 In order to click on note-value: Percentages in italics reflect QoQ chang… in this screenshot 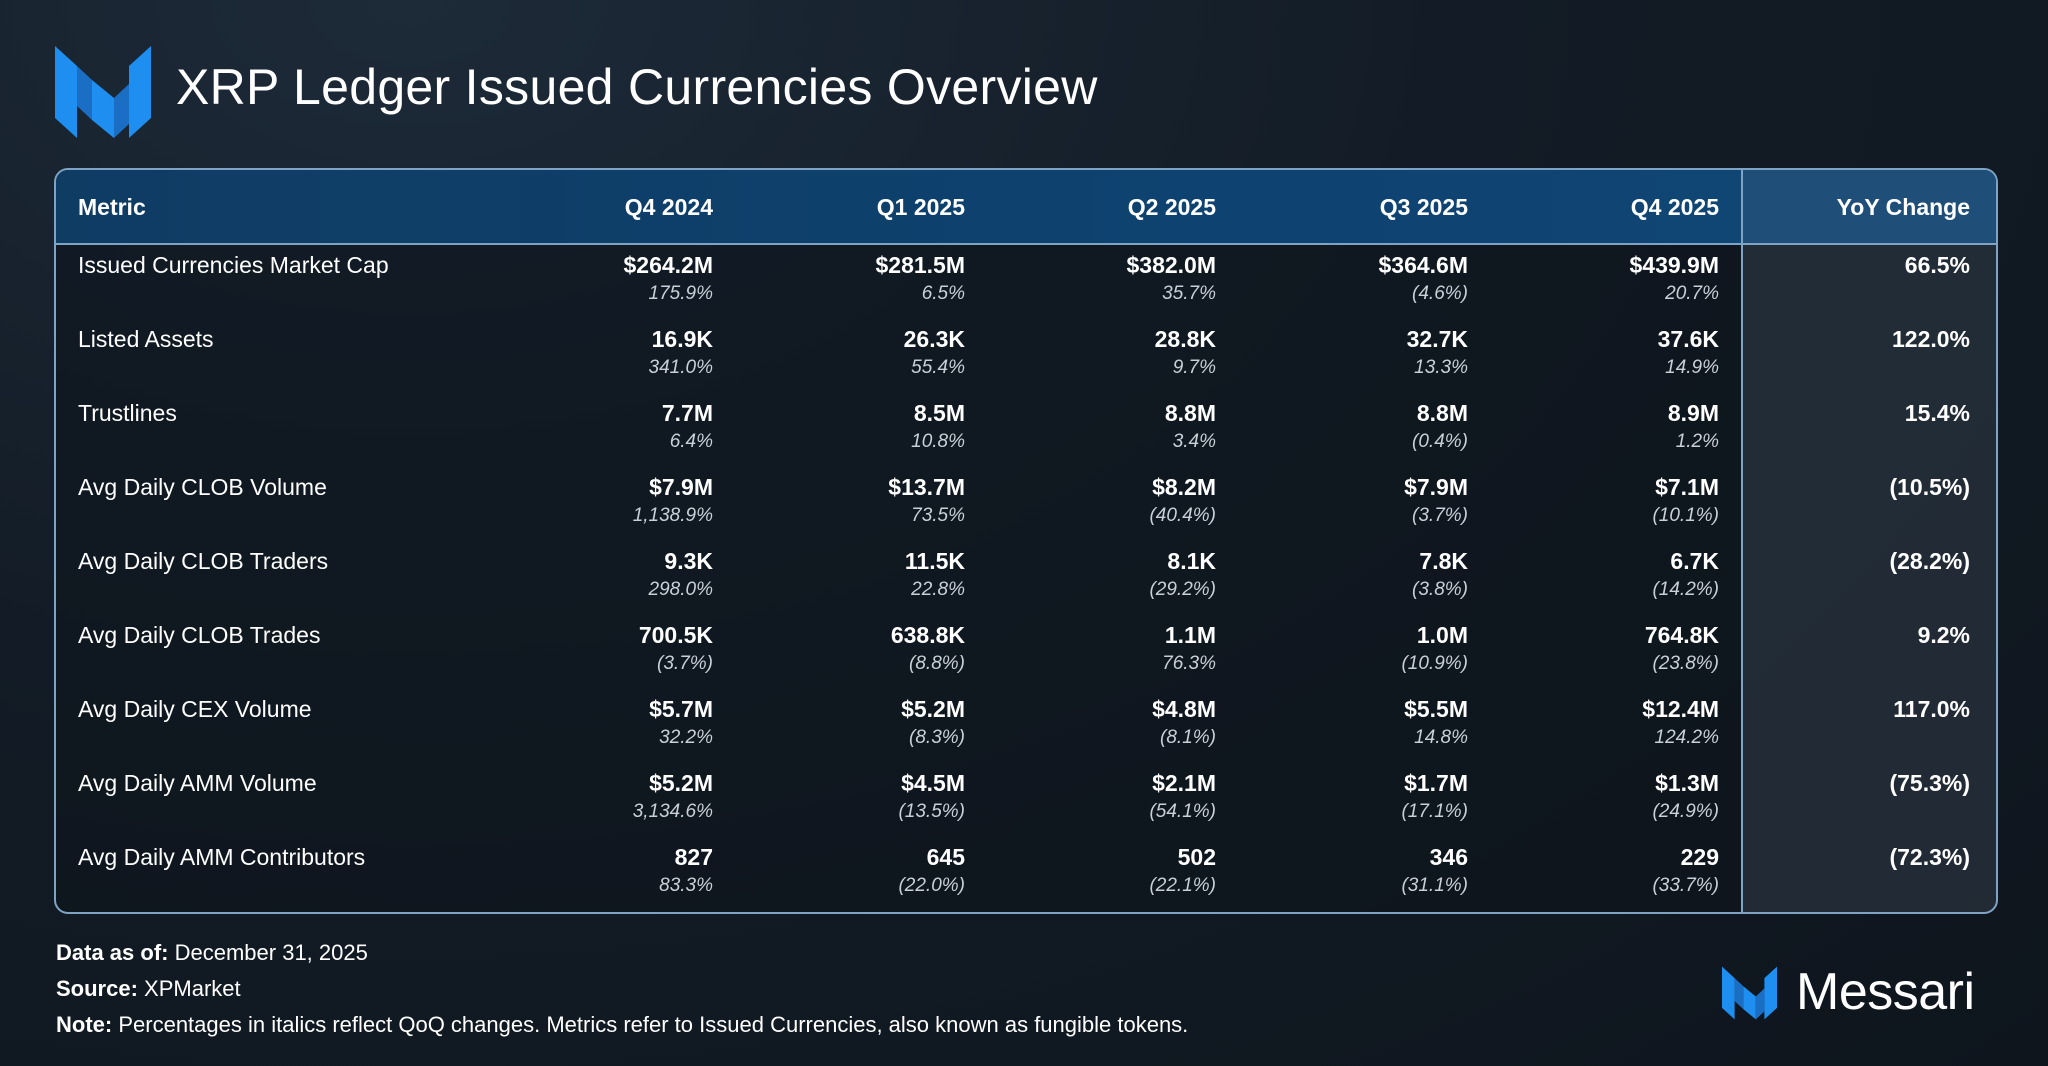, I will do `click(653, 1024)`.